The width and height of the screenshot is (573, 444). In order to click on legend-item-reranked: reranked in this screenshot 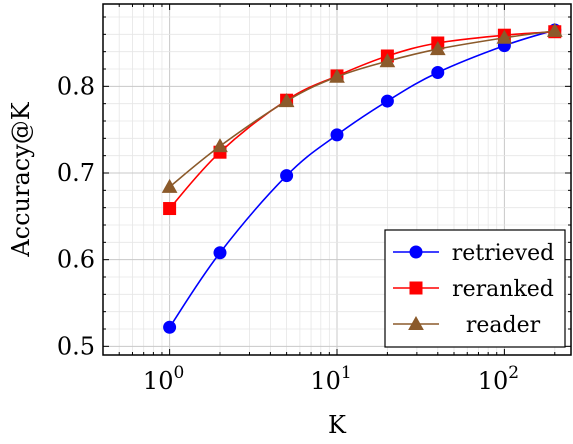, I will do `click(473, 289)`.